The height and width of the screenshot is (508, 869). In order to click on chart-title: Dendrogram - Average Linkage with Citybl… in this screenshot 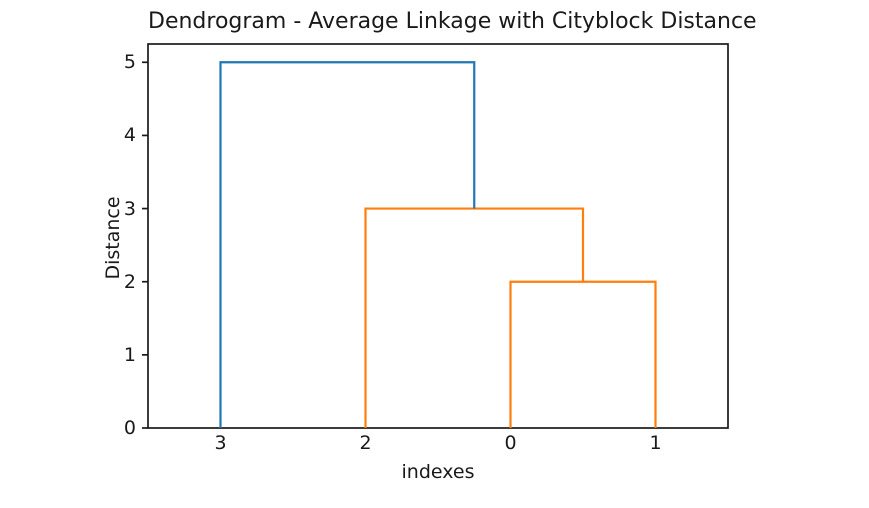, I will do `click(452, 21)`.